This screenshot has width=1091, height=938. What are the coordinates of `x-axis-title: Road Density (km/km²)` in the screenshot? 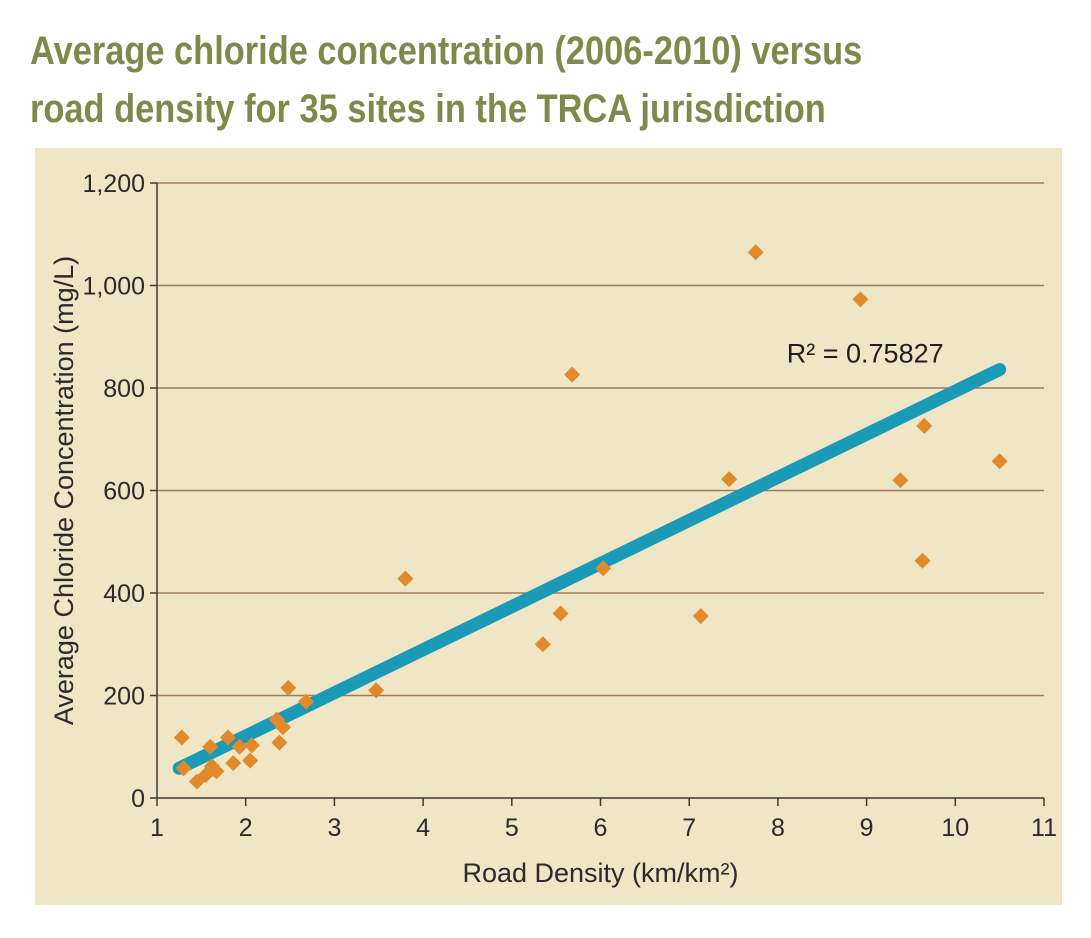 It's located at (600, 873).